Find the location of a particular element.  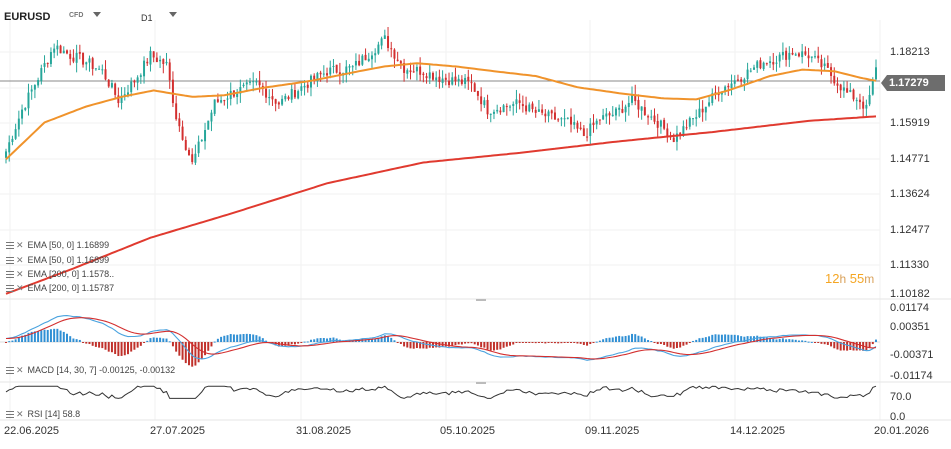

indicator-legend-rsi: ✕ RSI [14] 58.8 is located at coordinates (43, 415).